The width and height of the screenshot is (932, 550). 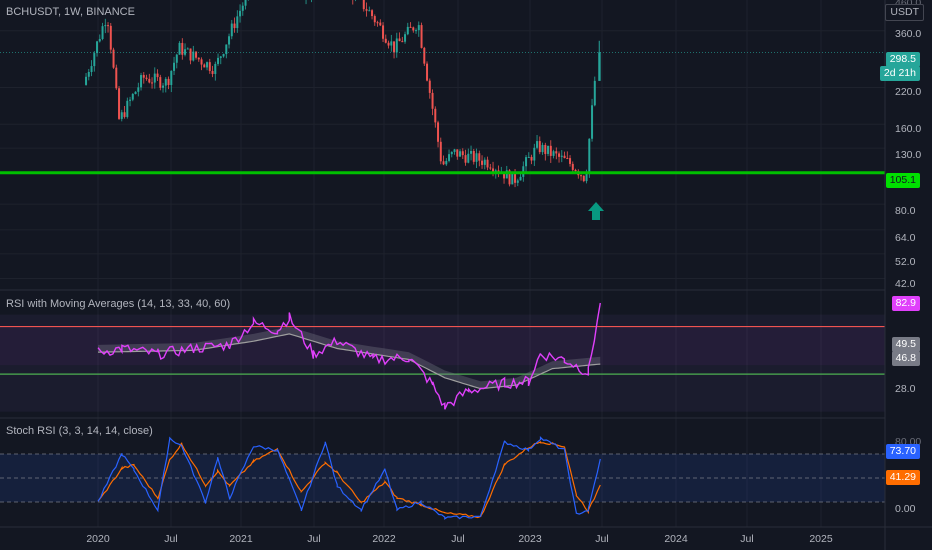 What do you see at coordinates (79, 431) in the screenshot?
I see `stoch-title: Stoch RSI (3, 3, 14, 14, close)` at bounding box center [79, 431].